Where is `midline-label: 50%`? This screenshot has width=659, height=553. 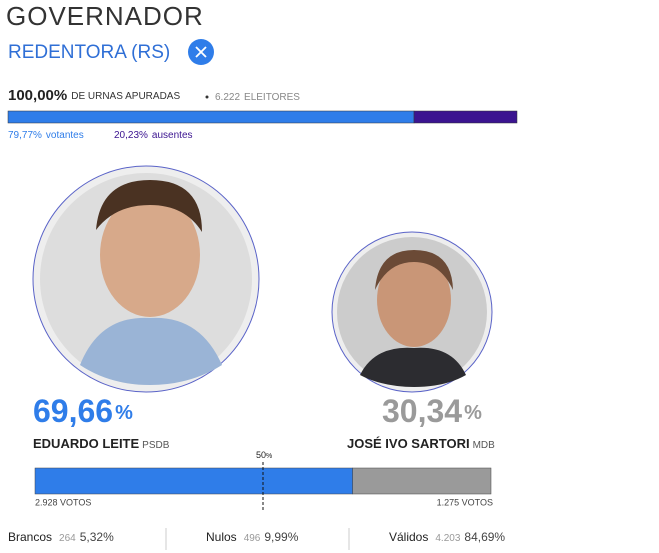 midline-label: 50% is located at coordinates (264, 455).